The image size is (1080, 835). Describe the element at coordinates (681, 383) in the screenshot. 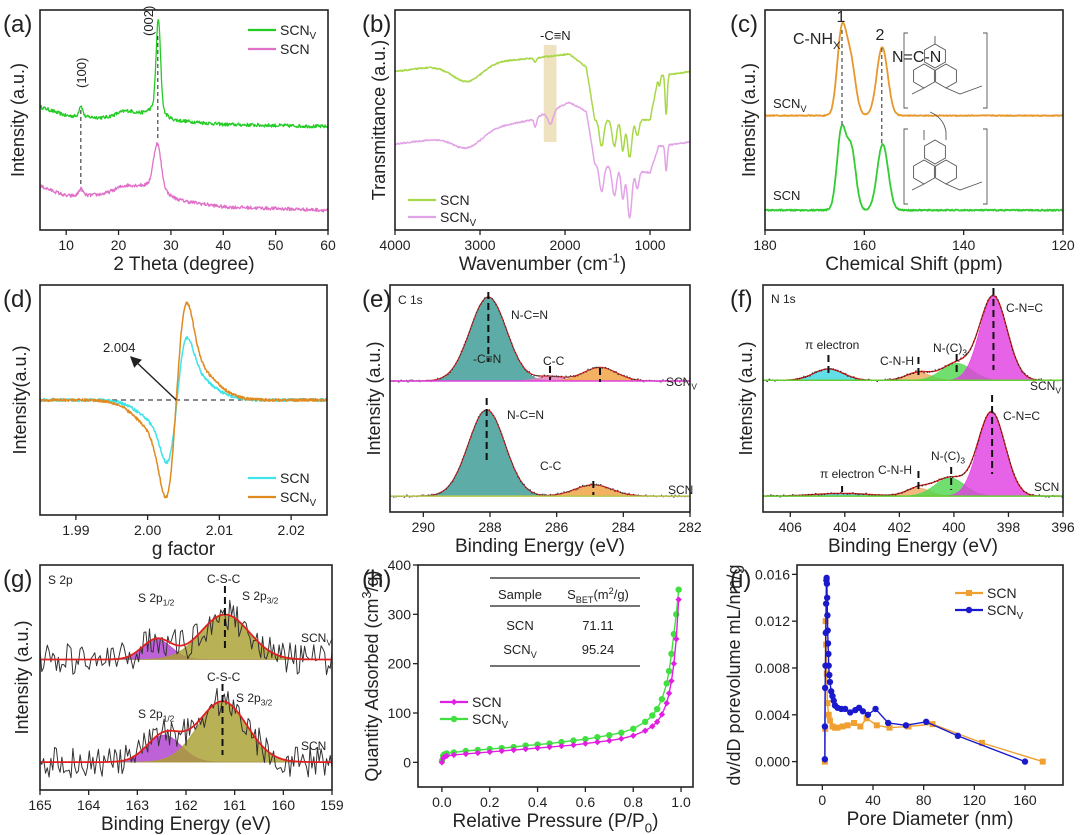

I see `annotation-label: SCNV` at that location.